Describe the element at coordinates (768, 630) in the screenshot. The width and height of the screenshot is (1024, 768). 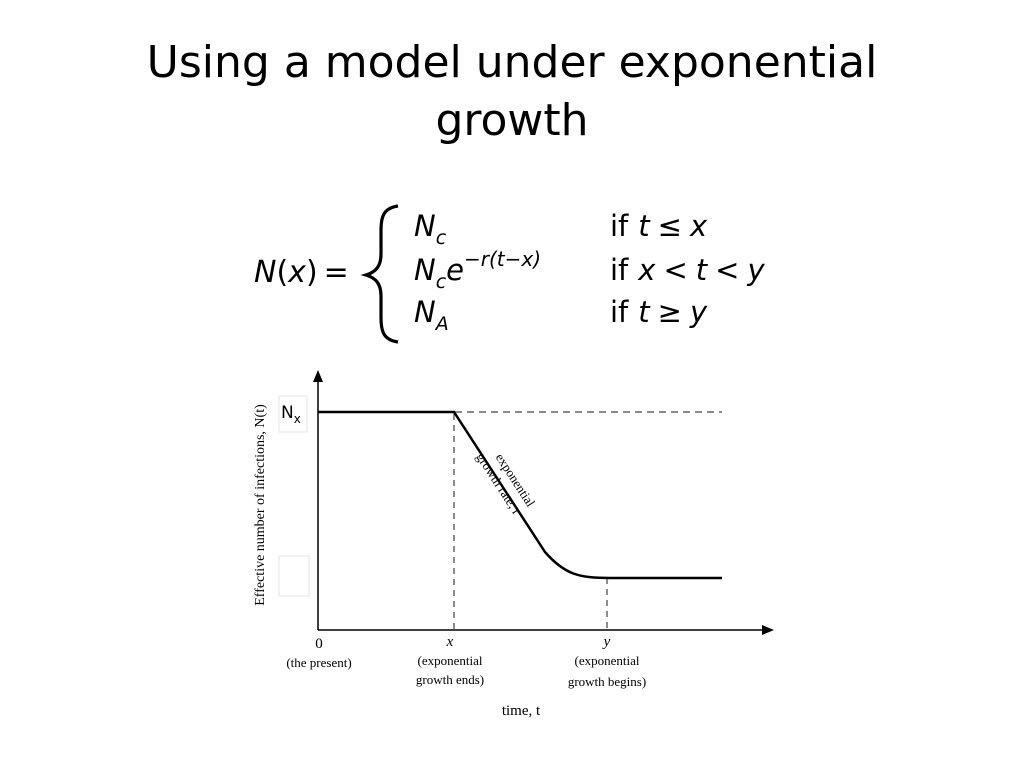
I see `x-axis-arrowhead` at that location.